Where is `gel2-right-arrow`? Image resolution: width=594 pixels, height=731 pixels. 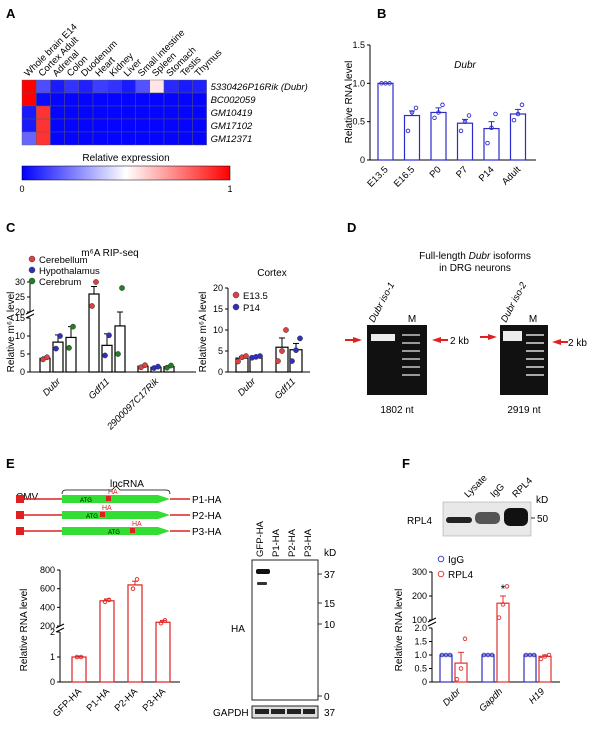
gel2-right-arrow is located at coordinates (556, 342).